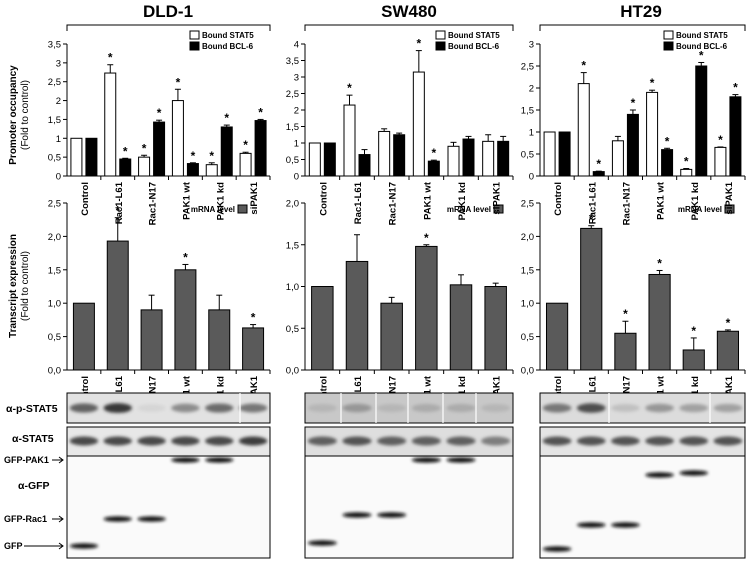 The height and width of the screenshot is (562, 755). Describe the element at coordinates (642, 441) in the screenshot. I see `blot-strip-stat5` at that location.